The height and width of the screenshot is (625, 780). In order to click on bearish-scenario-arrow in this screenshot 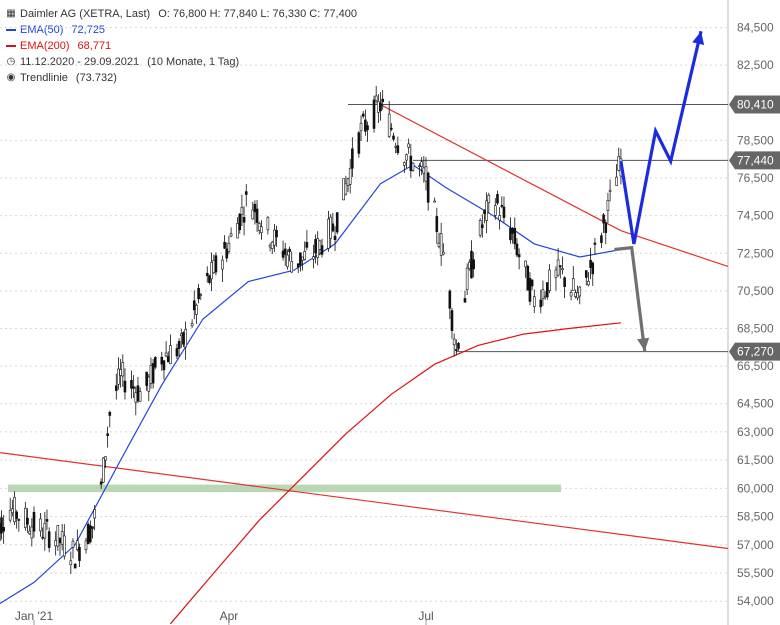, I will do `click(630, 298)`.